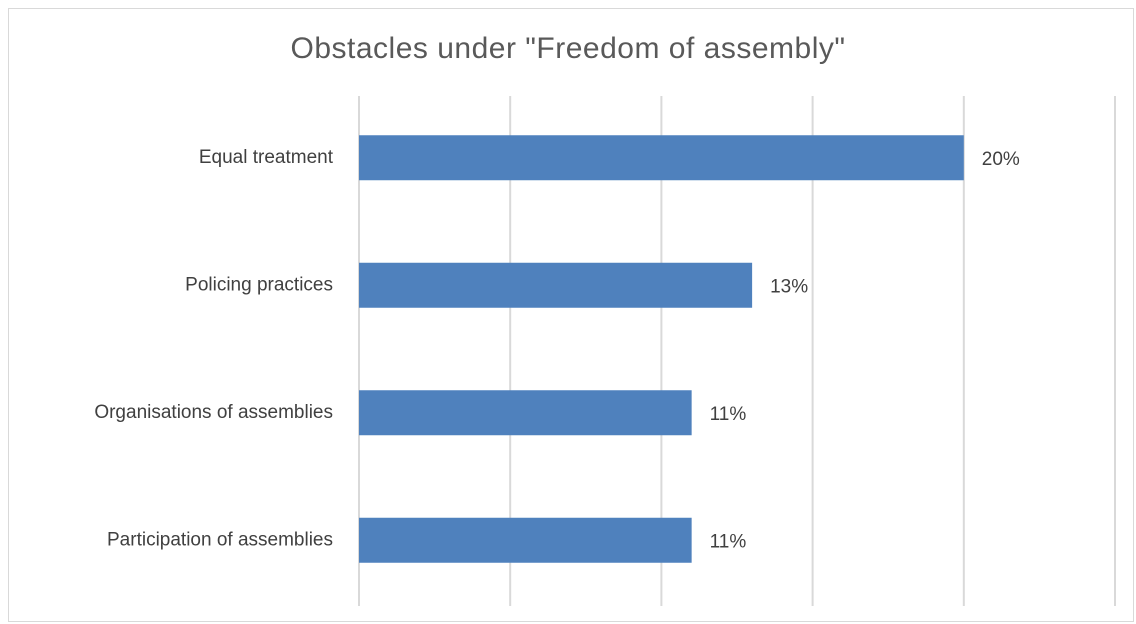 This screenshot has height=624, width=1136. What do you see at coordinates (789, 286) in the screenshot?
I see `value-label: 13%` at bounding box center [789, 286].